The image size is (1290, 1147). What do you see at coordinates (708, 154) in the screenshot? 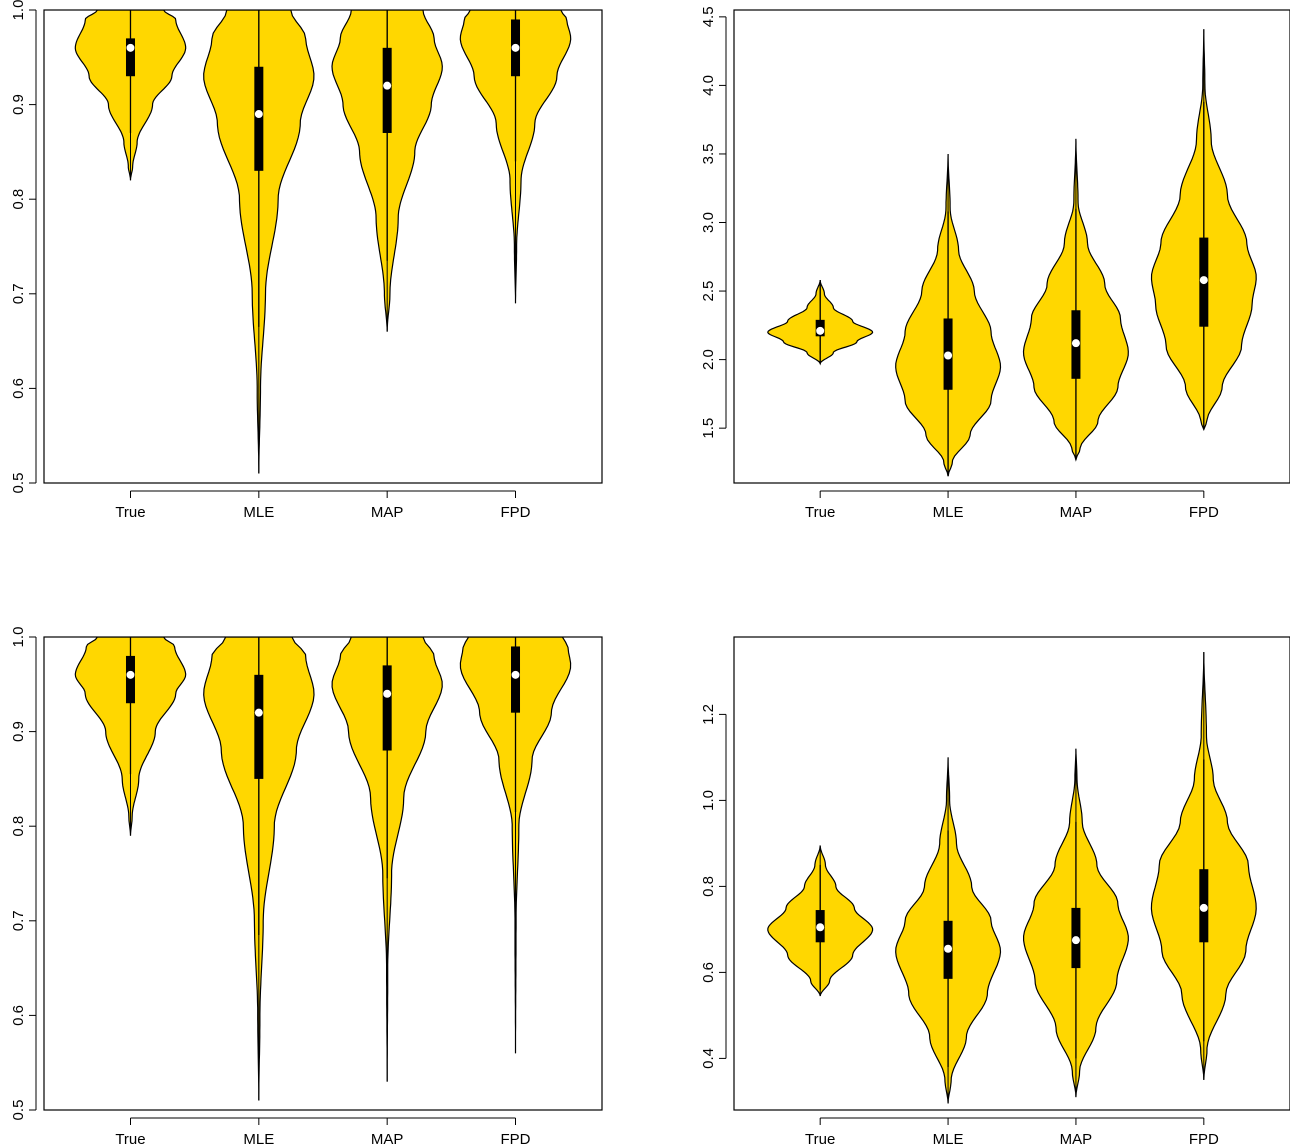
I see `y-tick-label: 3.5` at bounding box center [708, 154].